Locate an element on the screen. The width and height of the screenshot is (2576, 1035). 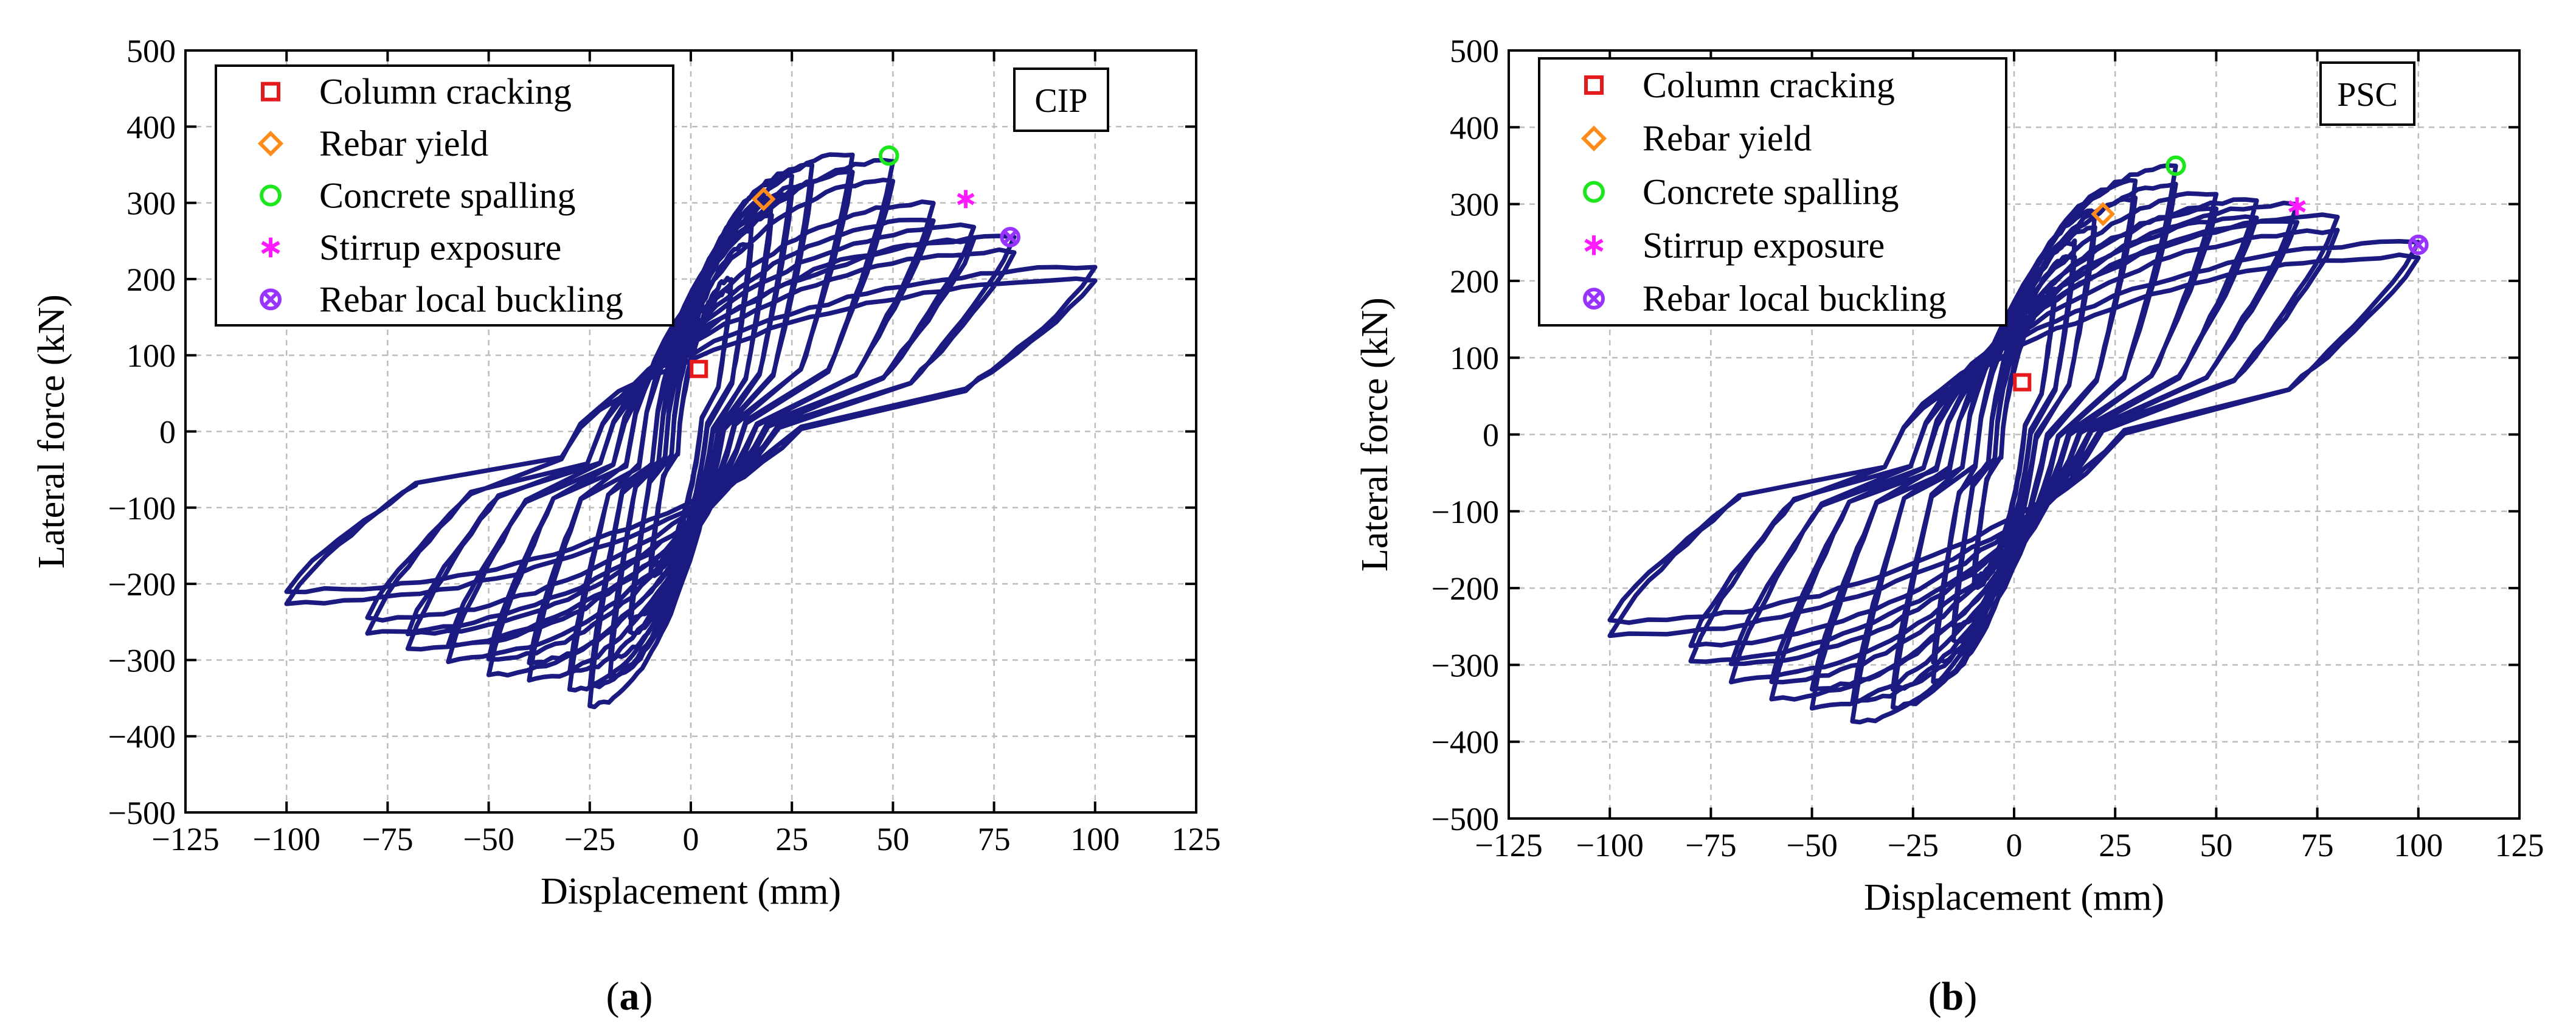
badge-text: PSC is located at coordinates (2367, 95).